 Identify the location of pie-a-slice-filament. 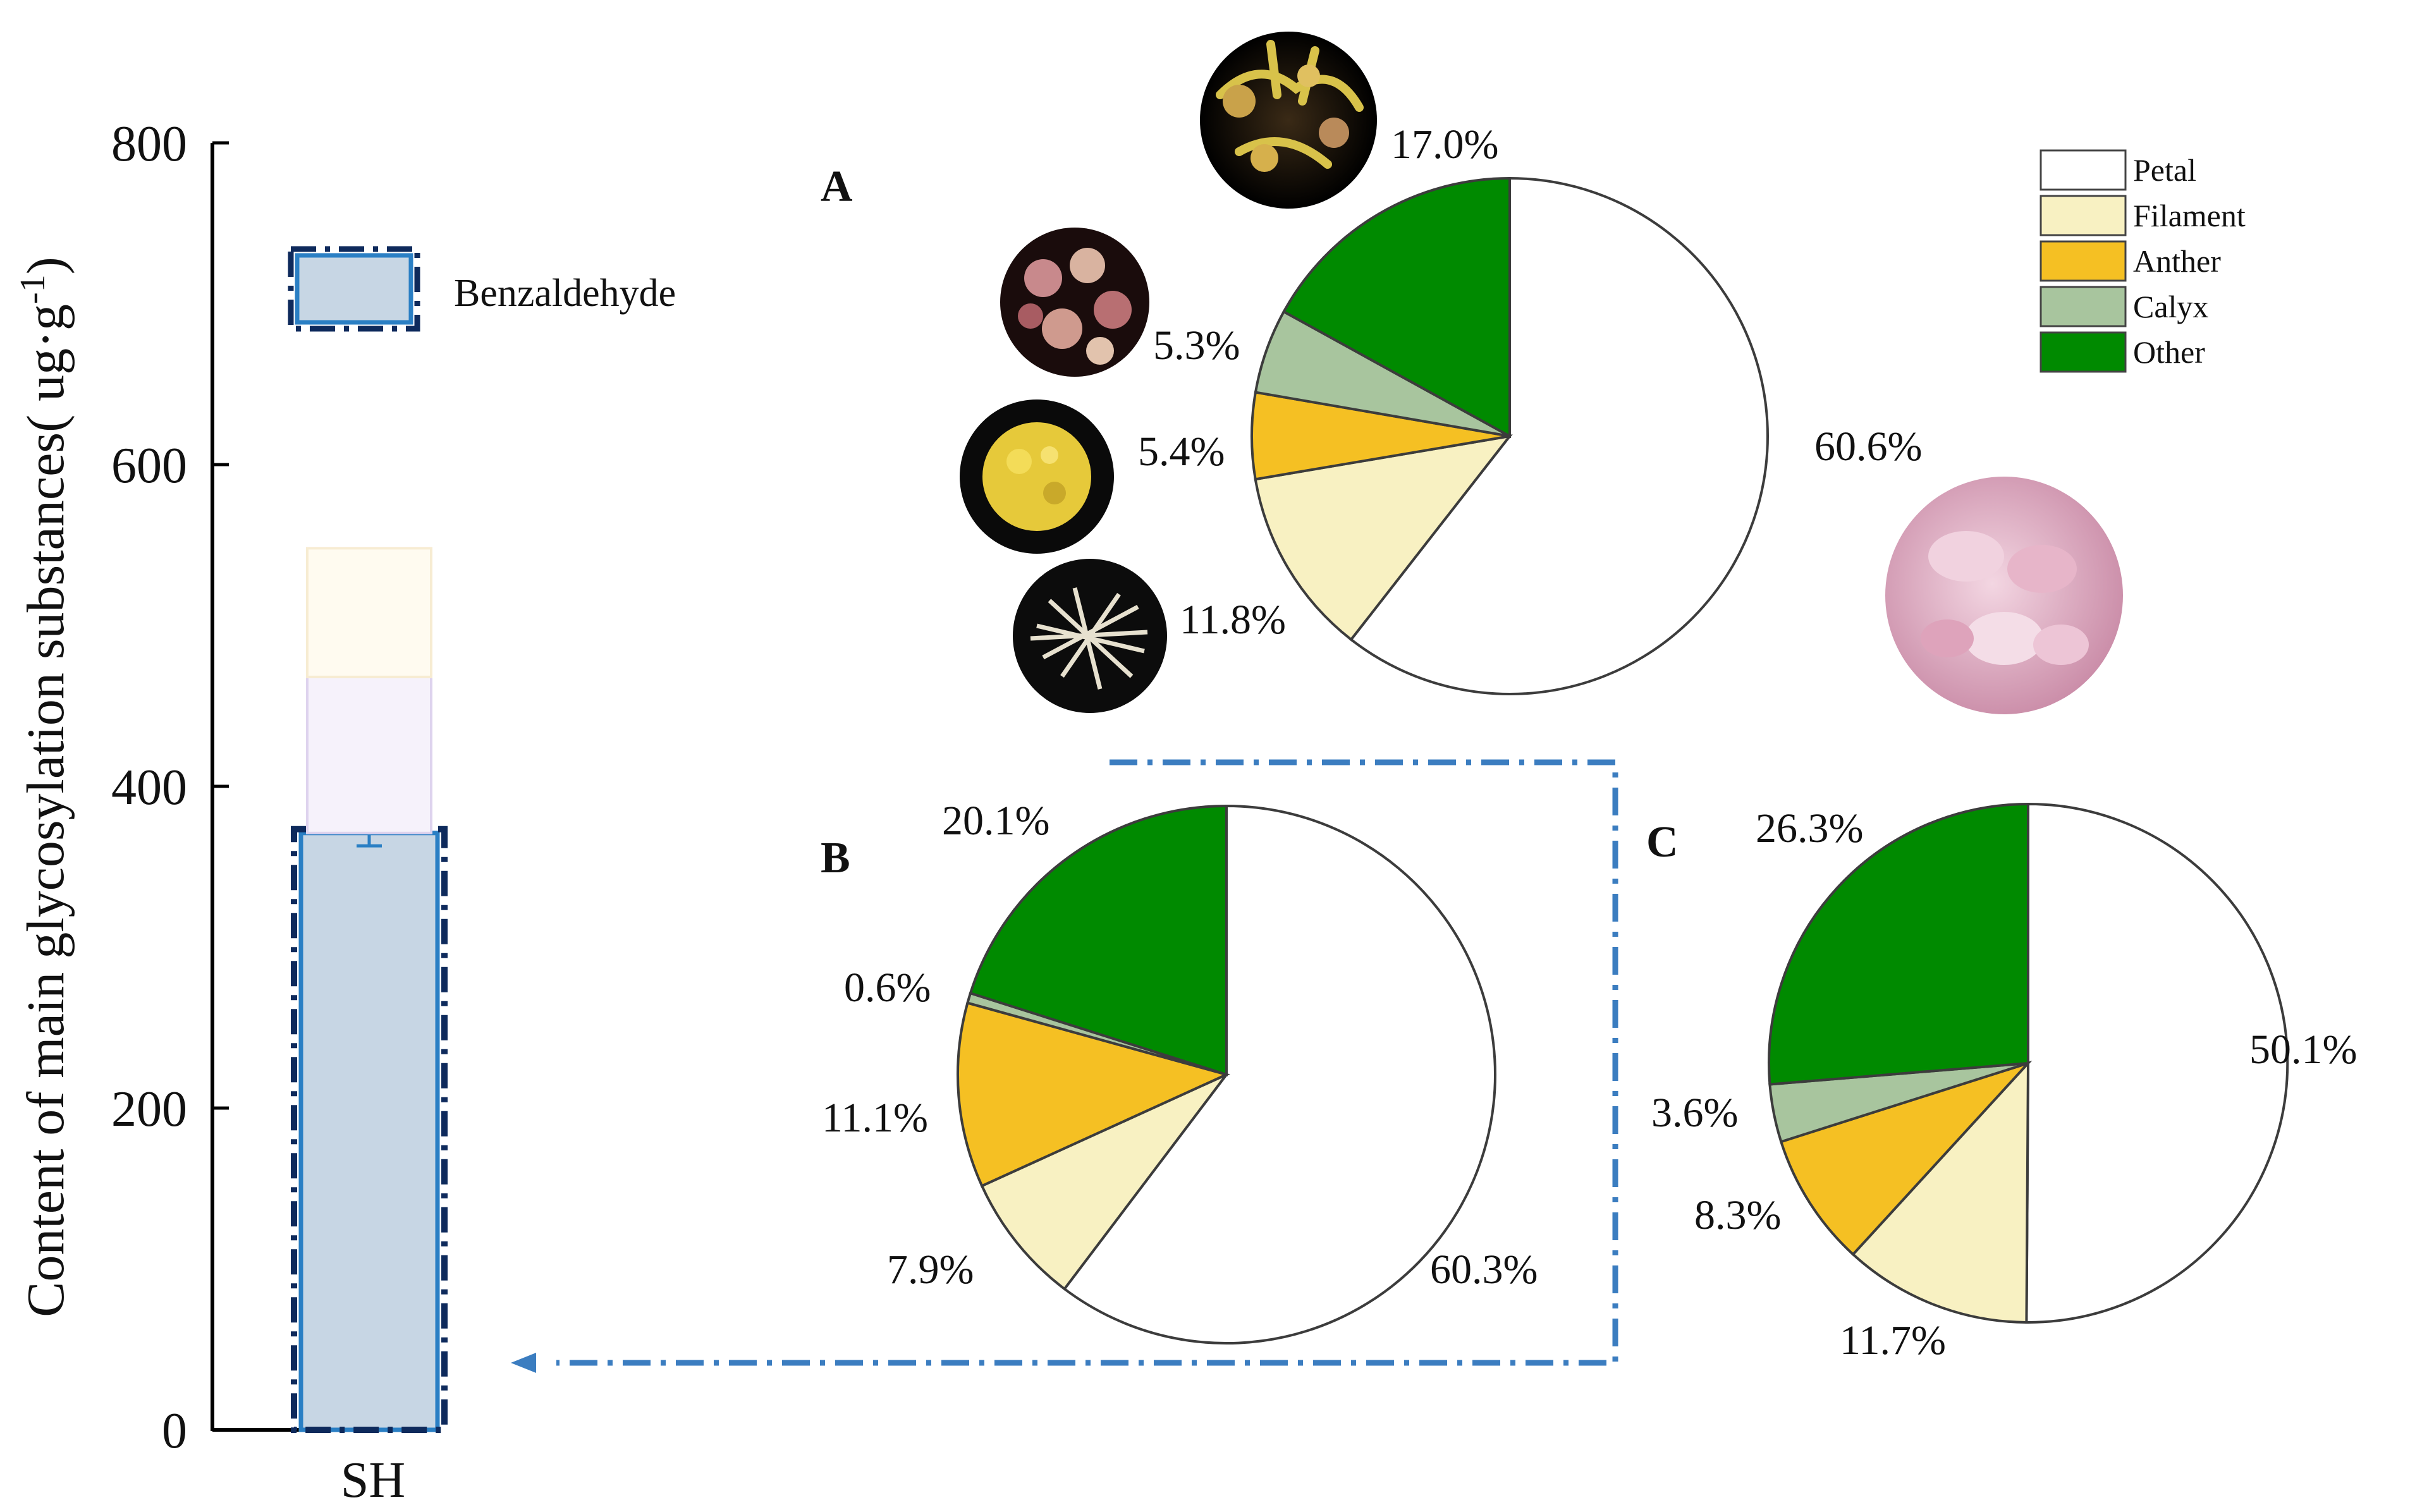
(1384, 538).